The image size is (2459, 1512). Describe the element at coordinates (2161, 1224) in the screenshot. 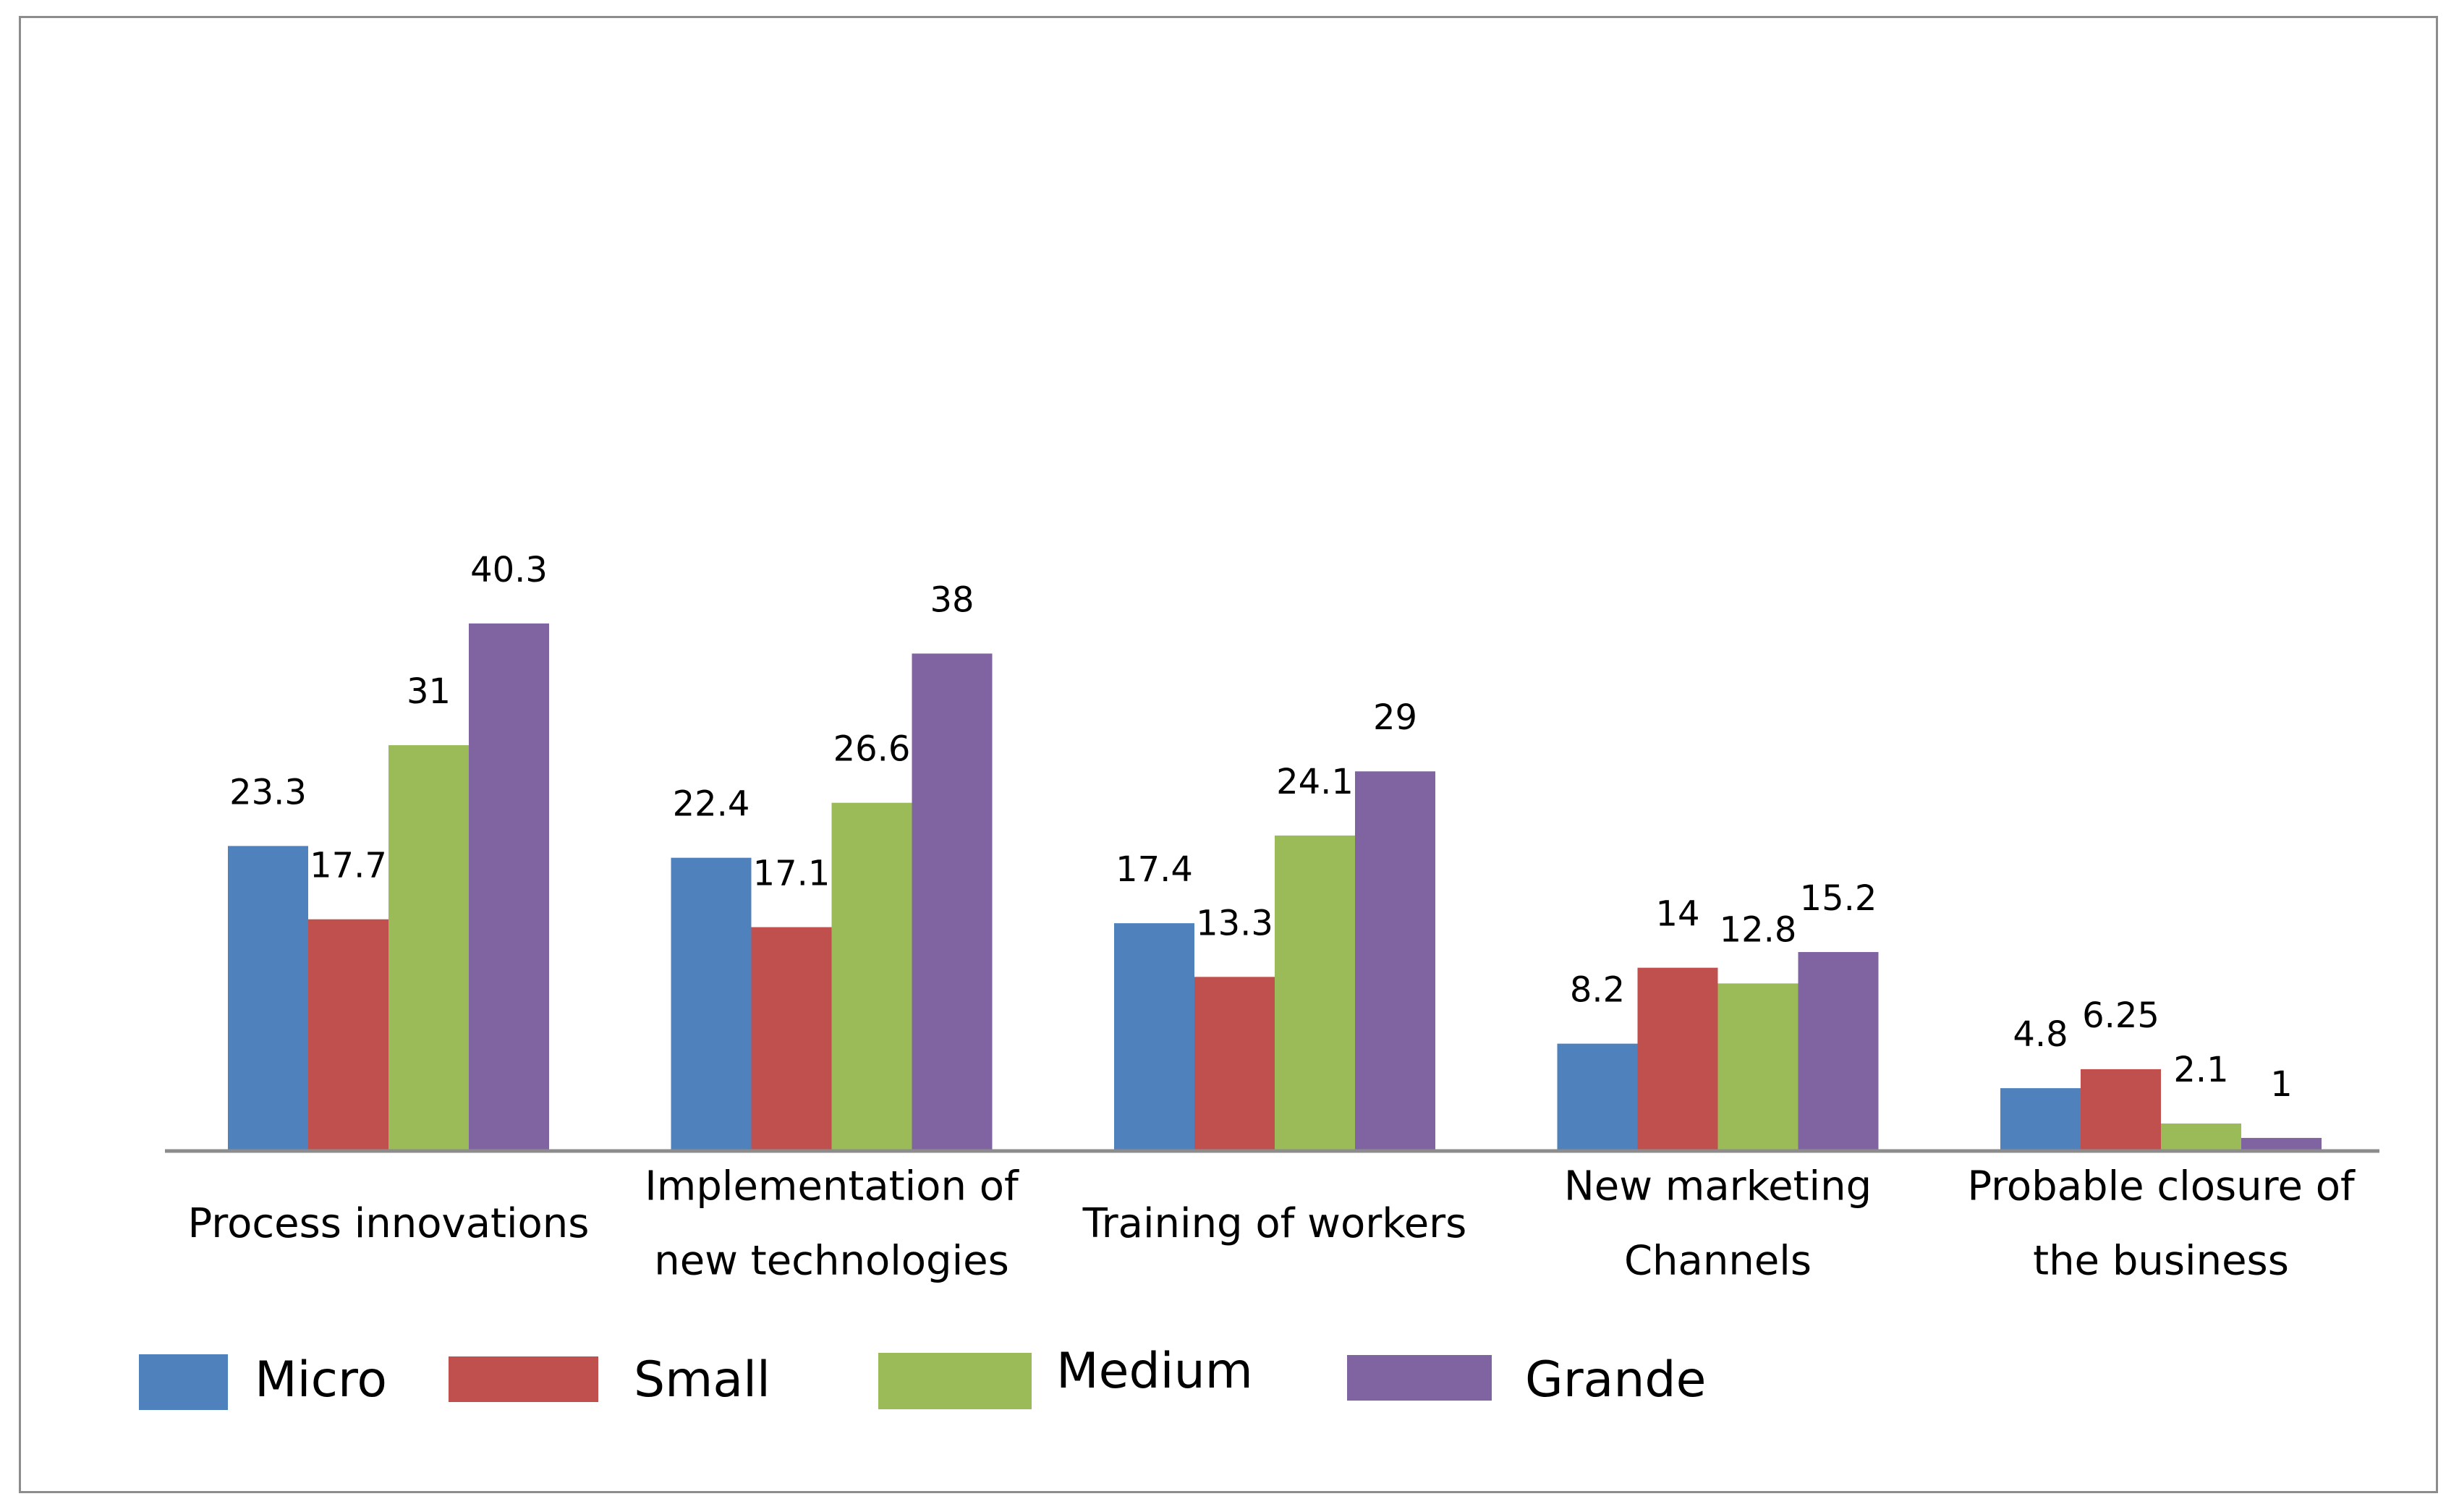

I see `category-label-5: Probable closure of the business` at that location.